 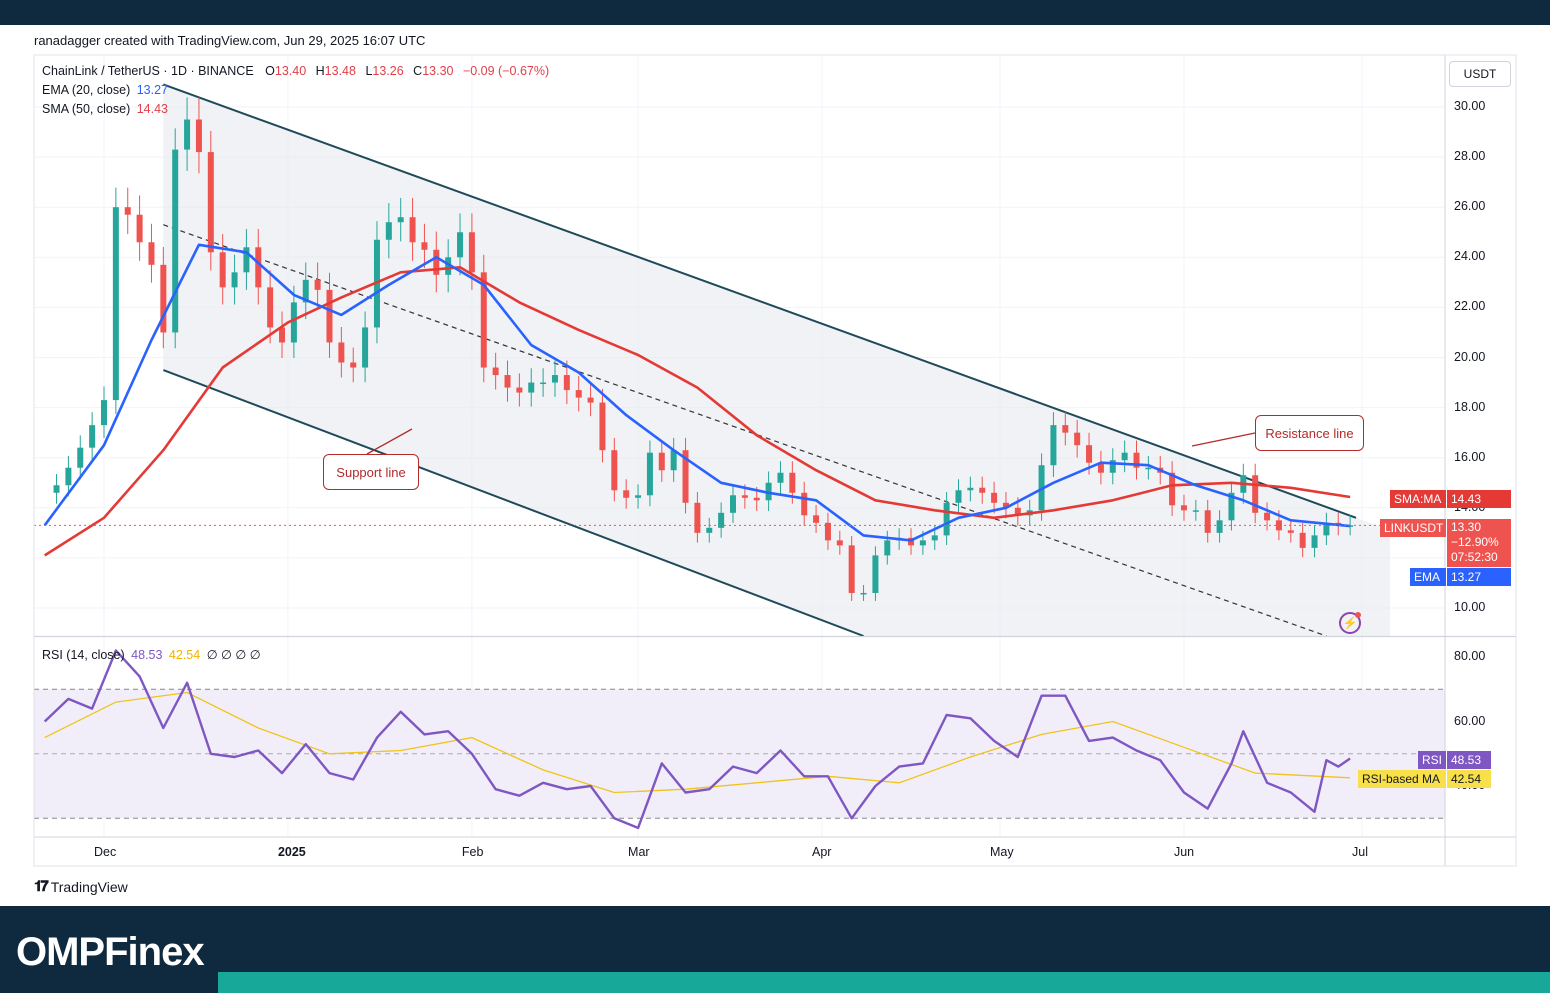 What do you see at coordinates (105, 852) in the screenshot?
I see `time-tick-label: Dec` at bounding box center [105, 852].